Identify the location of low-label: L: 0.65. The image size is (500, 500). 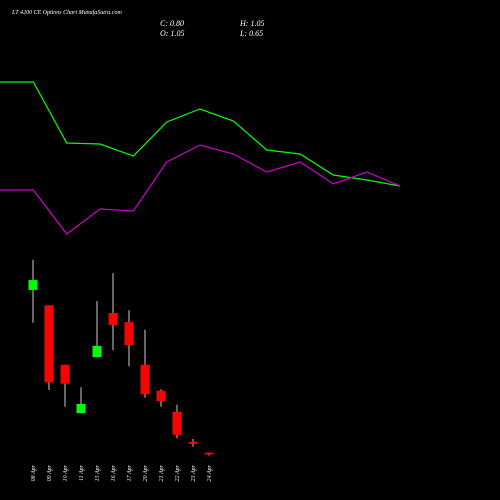
(251, 33).